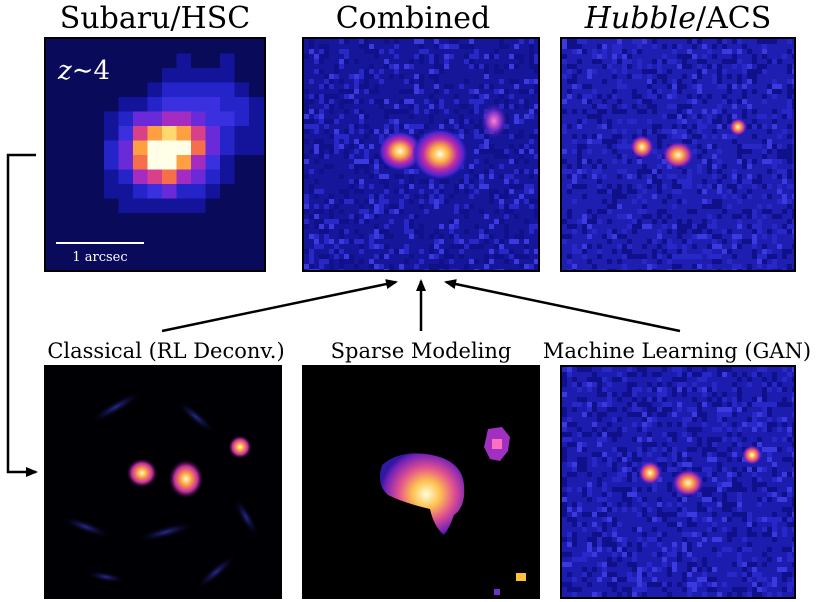 This screenshot has height=602, width=817. Describe the element at coordinates (155, 18) in the screenshot. I see `title-subaru-hsc: Subaru/HSC` at that location.